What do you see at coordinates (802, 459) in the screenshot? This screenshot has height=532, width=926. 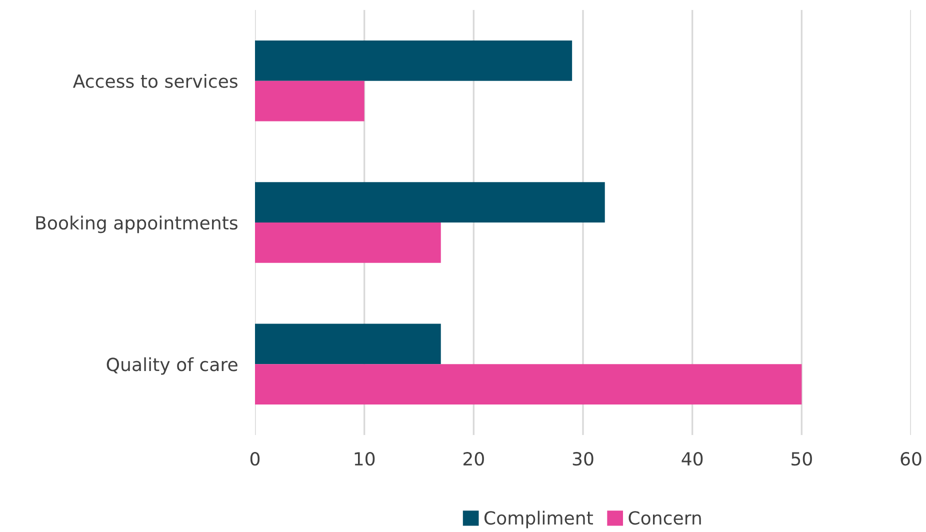 I see `x-tick-label: 50` at bounding box center [802, 459].